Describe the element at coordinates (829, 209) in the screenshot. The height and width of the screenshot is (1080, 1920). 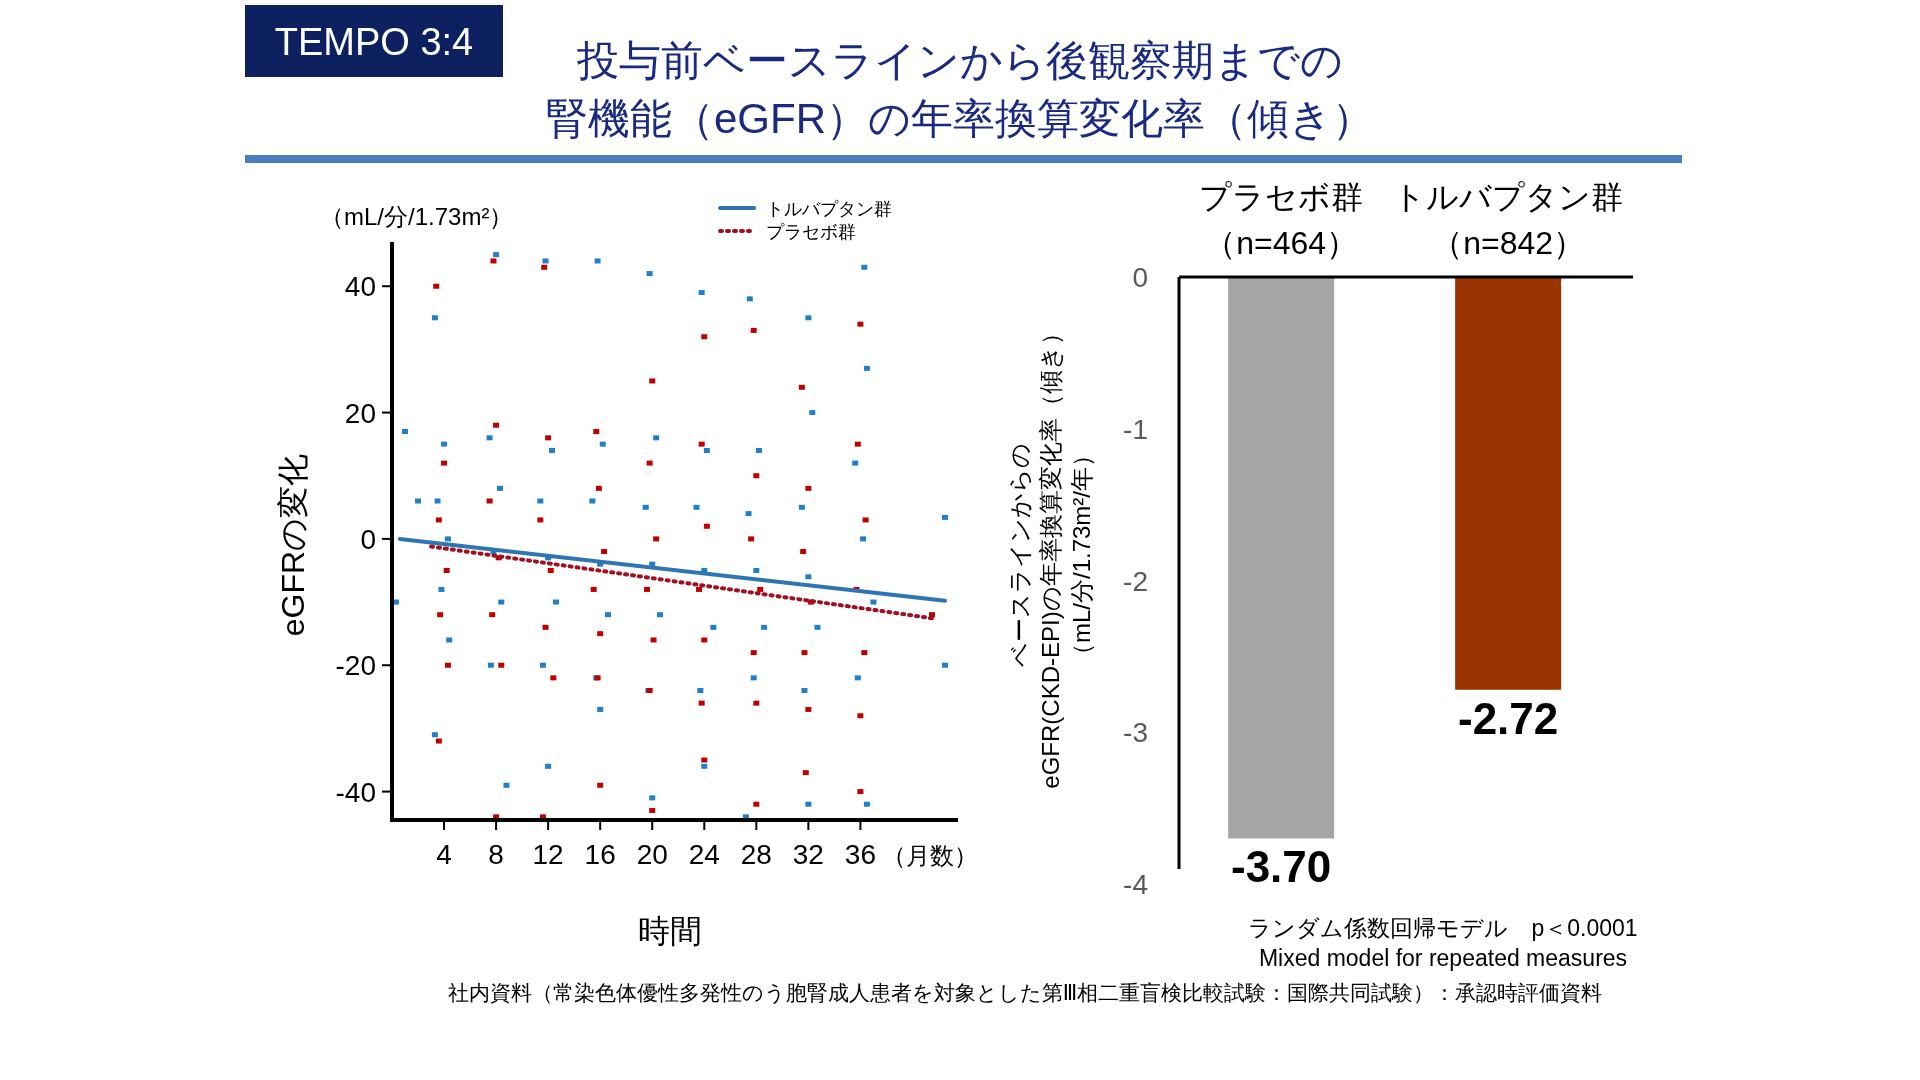
I see `legend-label: トルバプタン群` at that location.